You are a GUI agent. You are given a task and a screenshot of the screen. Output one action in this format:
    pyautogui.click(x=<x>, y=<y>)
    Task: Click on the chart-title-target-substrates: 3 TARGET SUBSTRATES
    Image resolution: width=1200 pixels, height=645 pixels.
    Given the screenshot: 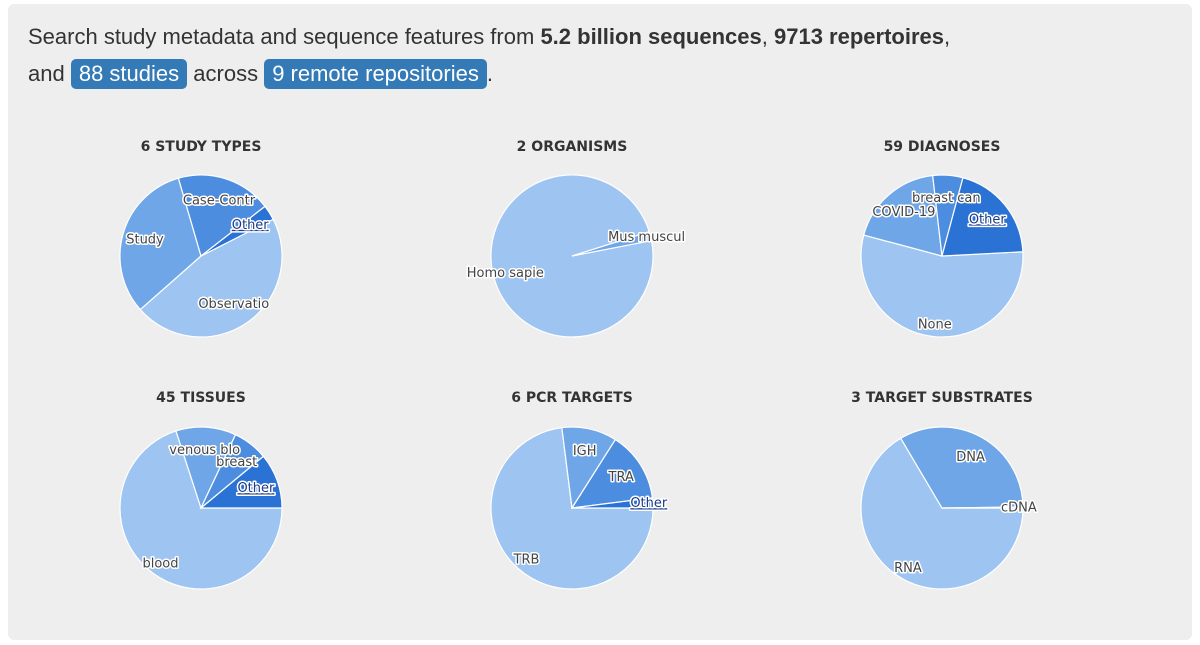 What is the action you would take?
    pyautogui.click(x=942, y=398)
    